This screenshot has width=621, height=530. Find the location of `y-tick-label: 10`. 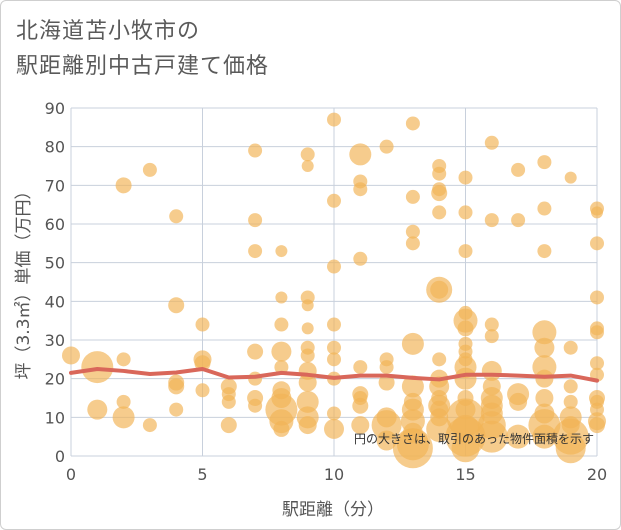

y-tick-label: 10 is located at coordinates (55, 417).